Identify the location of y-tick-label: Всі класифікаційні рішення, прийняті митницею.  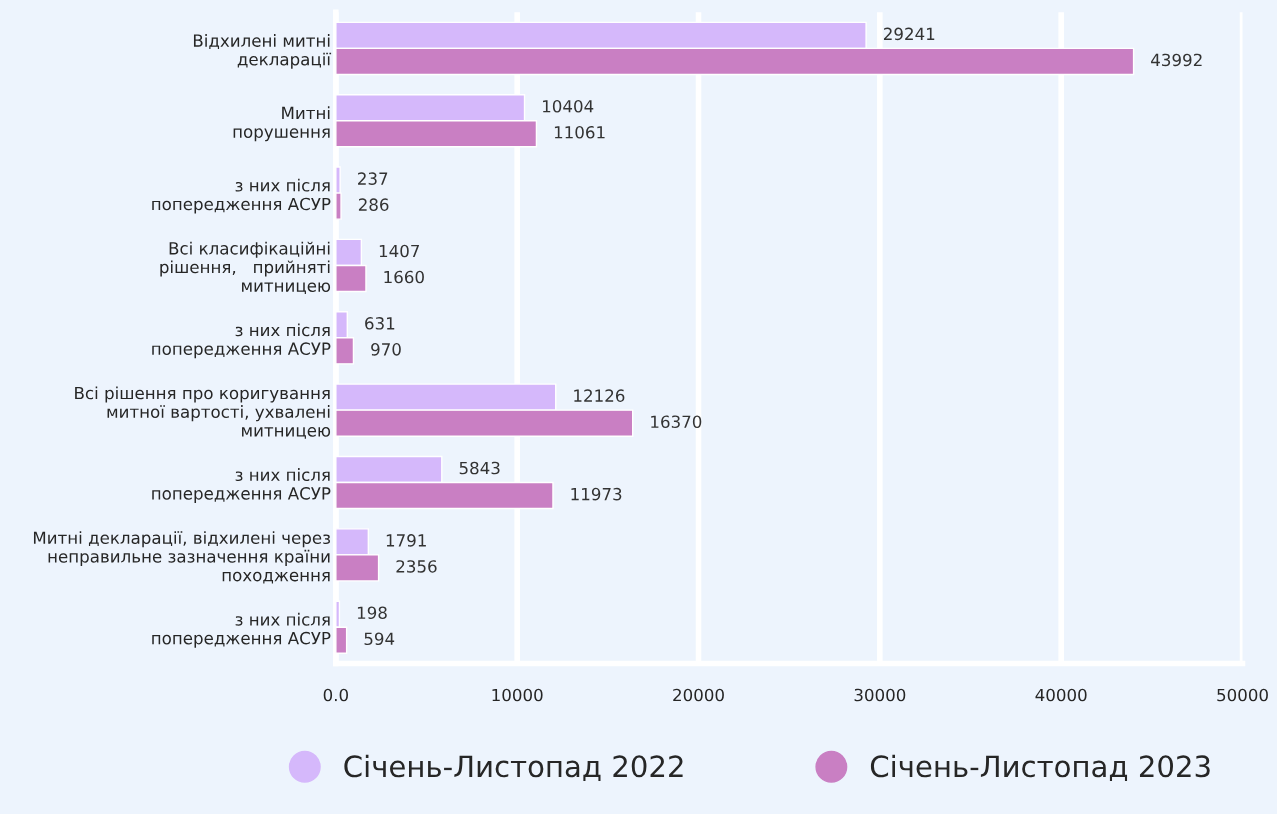
(245, 268).